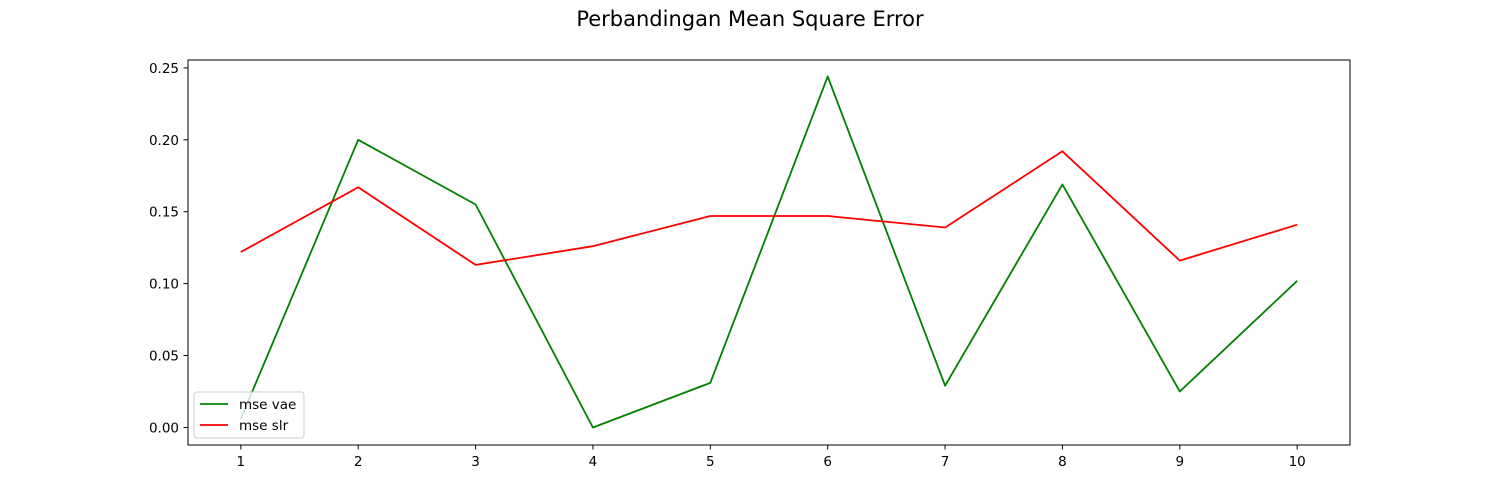  Describe the element at coordinates (164, 69) in the screenshot. I see `y-tick-label: 0.25` at that location.